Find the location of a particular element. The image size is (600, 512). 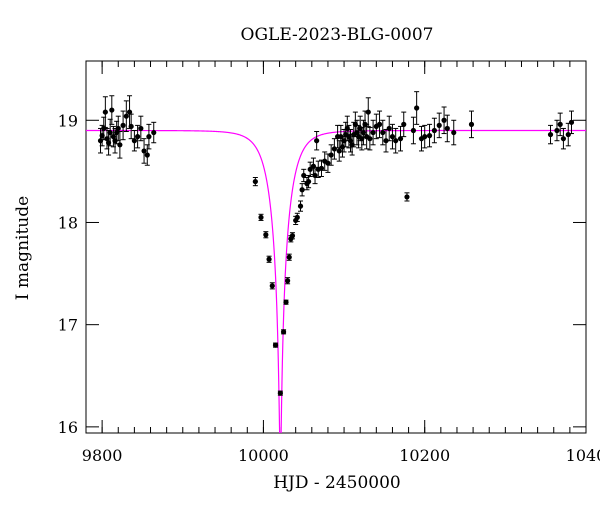

y-tick-label: 19 is located at coordinates (68, 120).